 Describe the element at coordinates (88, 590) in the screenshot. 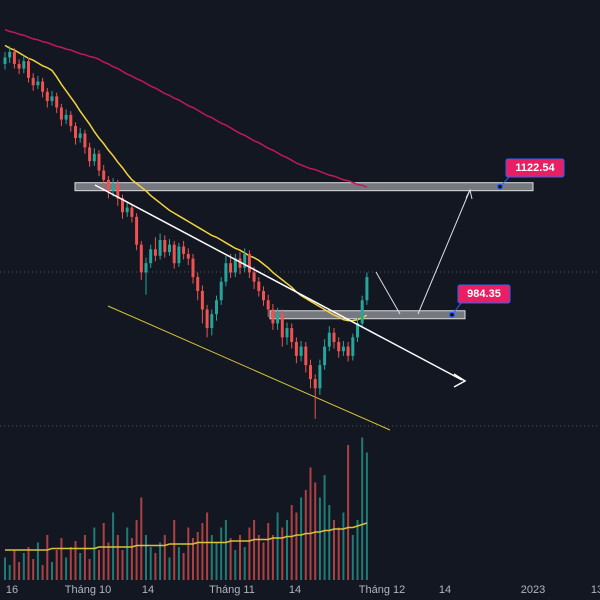

I see `x-tick-label: Tháng 10` at that location.